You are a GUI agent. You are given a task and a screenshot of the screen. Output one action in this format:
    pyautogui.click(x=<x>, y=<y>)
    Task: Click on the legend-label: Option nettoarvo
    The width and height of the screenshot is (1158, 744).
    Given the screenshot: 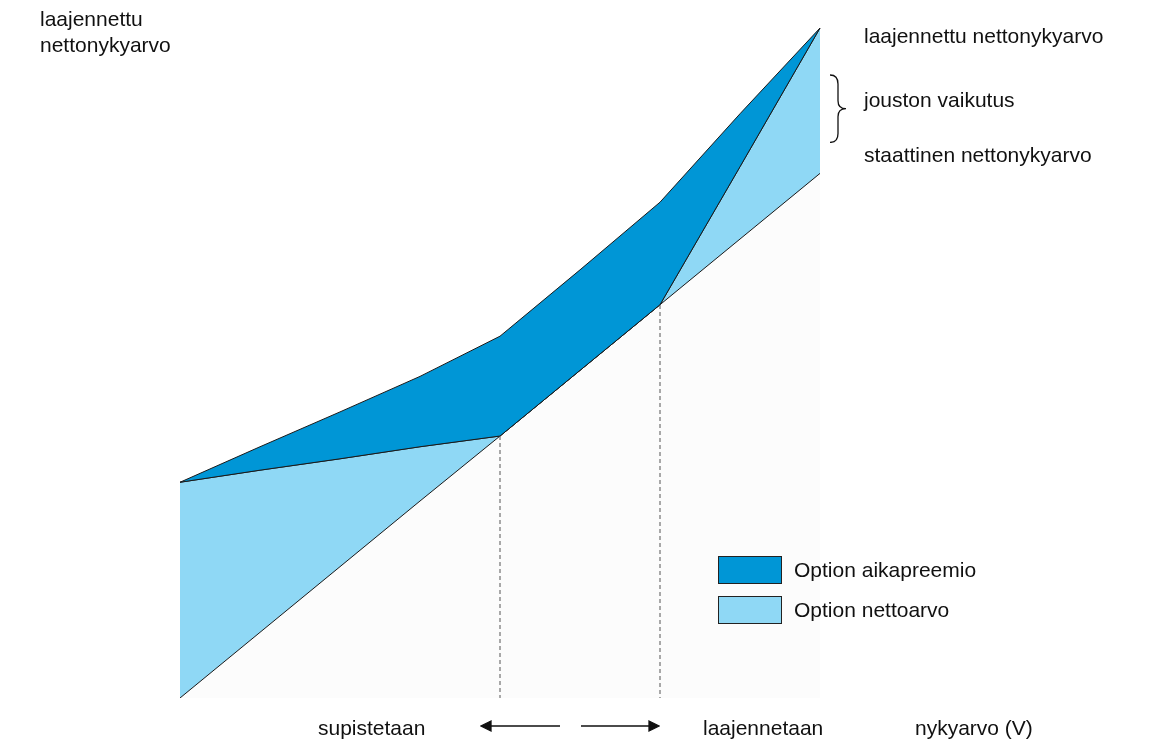 What is the action you would take?
    pyautogui.click(x=872, y=610)
    